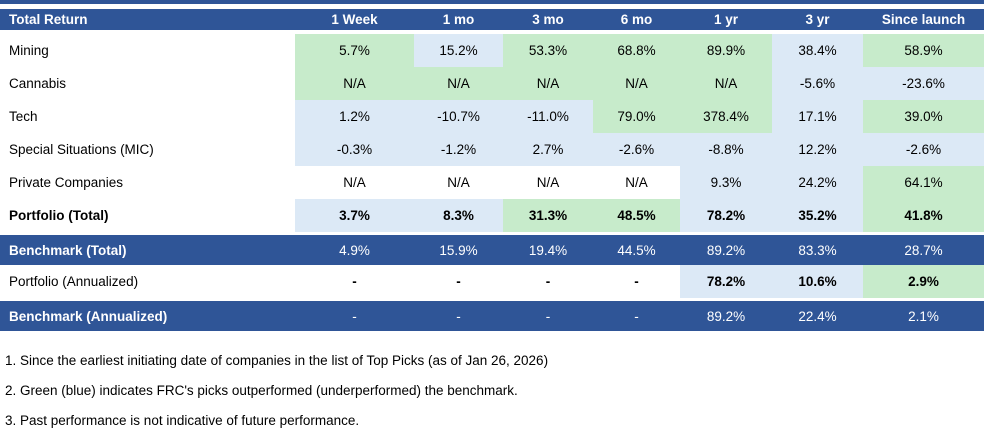 The width and height of the screenshot is (984, 430). I want to click on row-label: Cannabis, so click(38, 83).